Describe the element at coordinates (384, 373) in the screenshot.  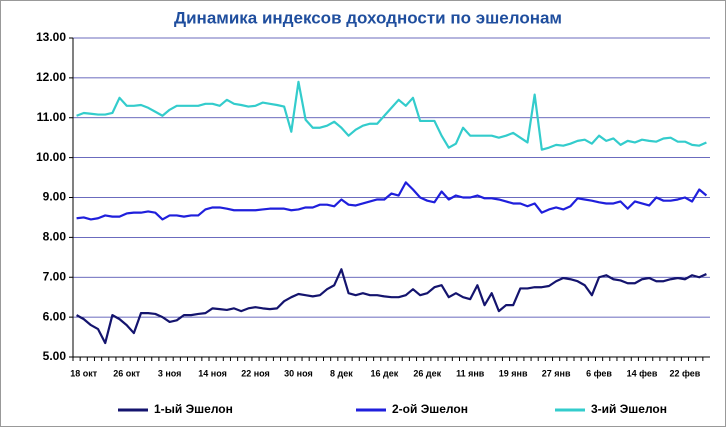
I see `x-tick-label: 16 дек` at that location.